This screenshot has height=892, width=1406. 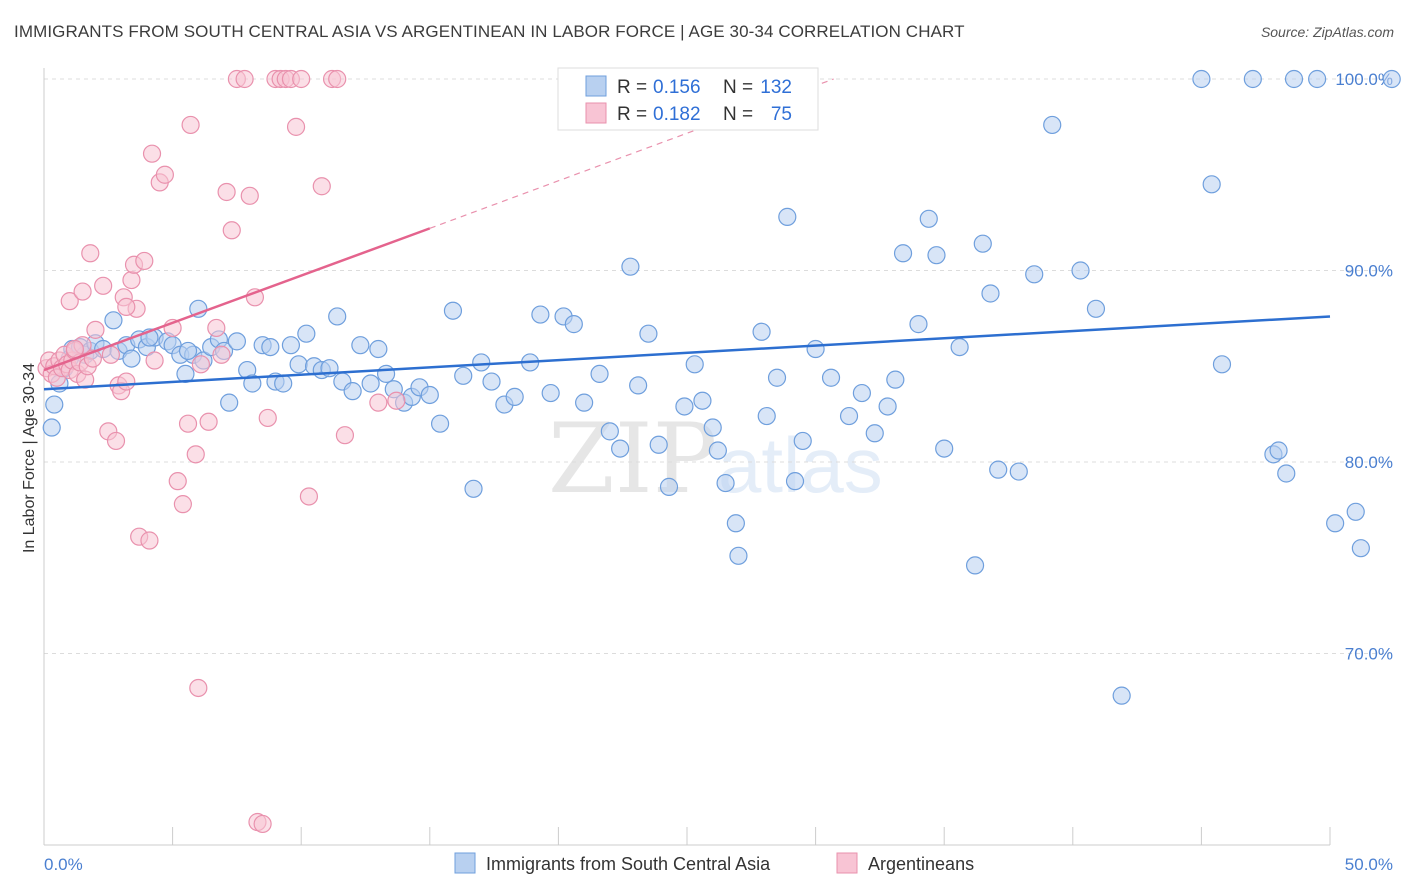 What do you see at coordinates (677, 114) in the screenshot?
I see `legend-r-value-pink: 0.182` at bounding box center [677, 114].